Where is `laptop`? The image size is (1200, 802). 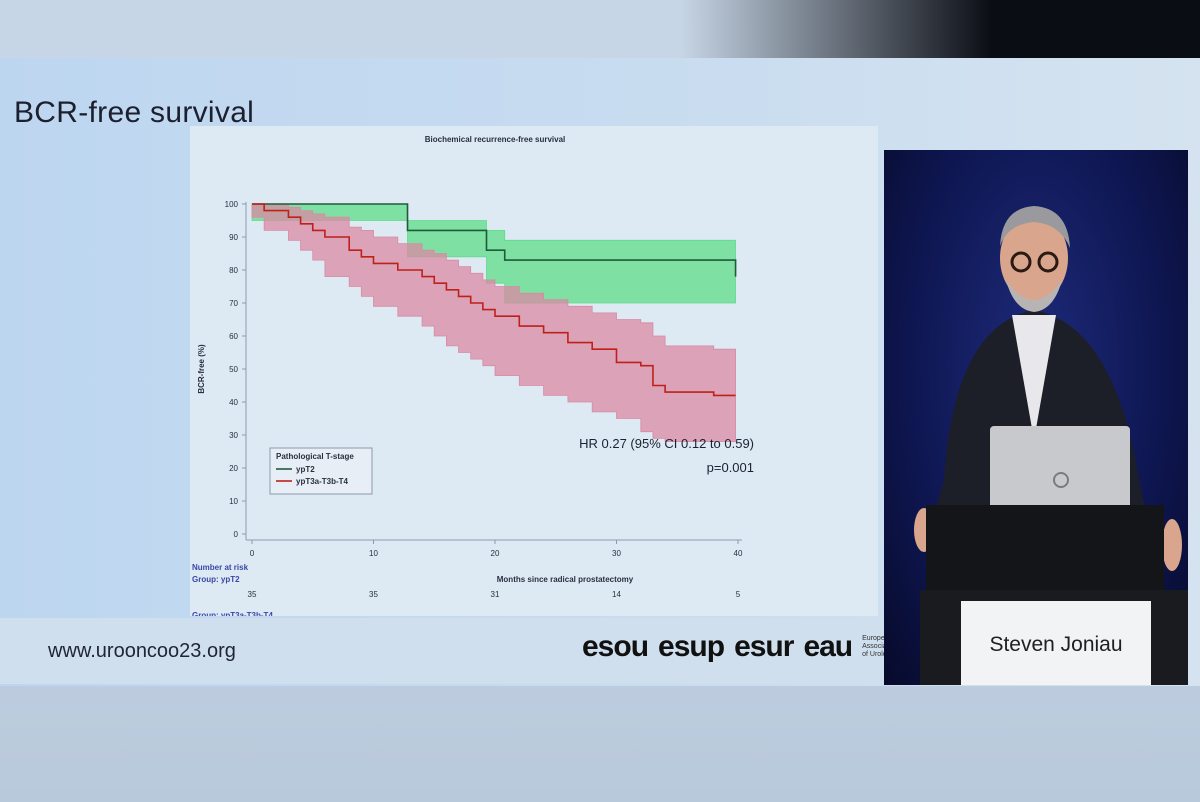 laptop is located at coordinates (1060, 470).